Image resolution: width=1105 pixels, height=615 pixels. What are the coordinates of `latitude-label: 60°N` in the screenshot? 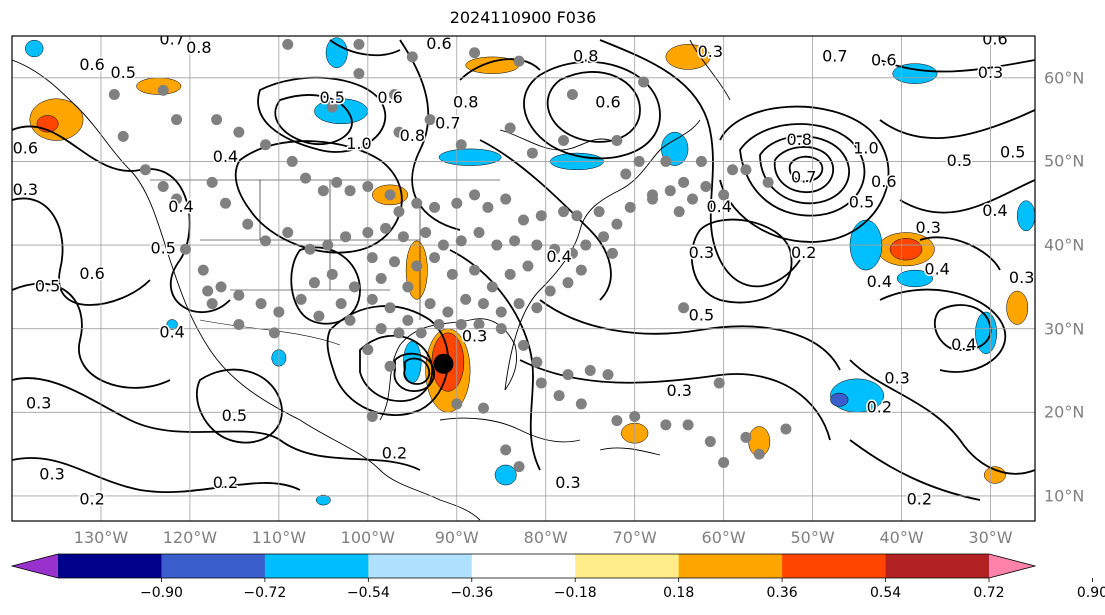 It's located at (1064, 78).